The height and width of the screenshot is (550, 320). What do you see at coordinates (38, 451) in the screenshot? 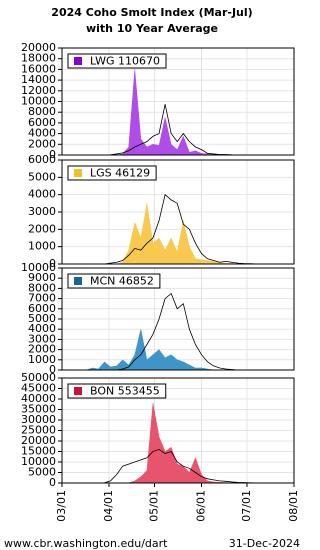
I see `y-tick-label: 15000` at bounding box center [38, 451].